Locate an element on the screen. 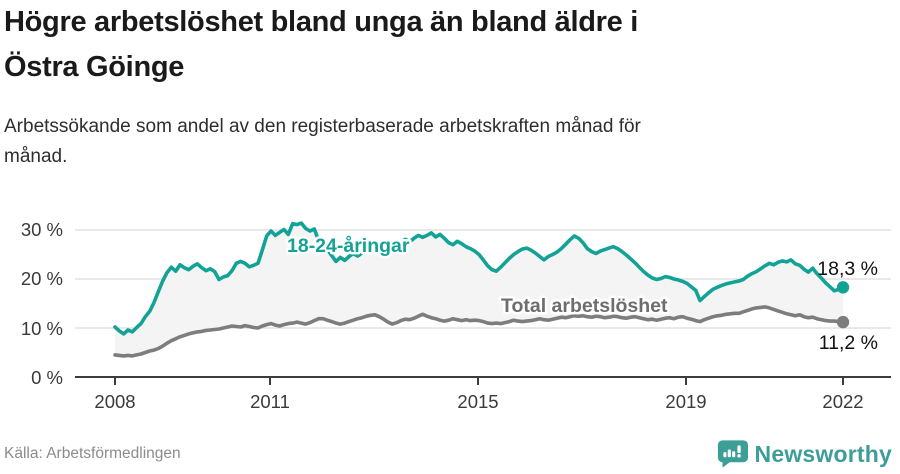 Image resolution: width=900 pixels, height=474 pixels. youth-series-label: 18-24-åringar is located at coordinates (348, 245).